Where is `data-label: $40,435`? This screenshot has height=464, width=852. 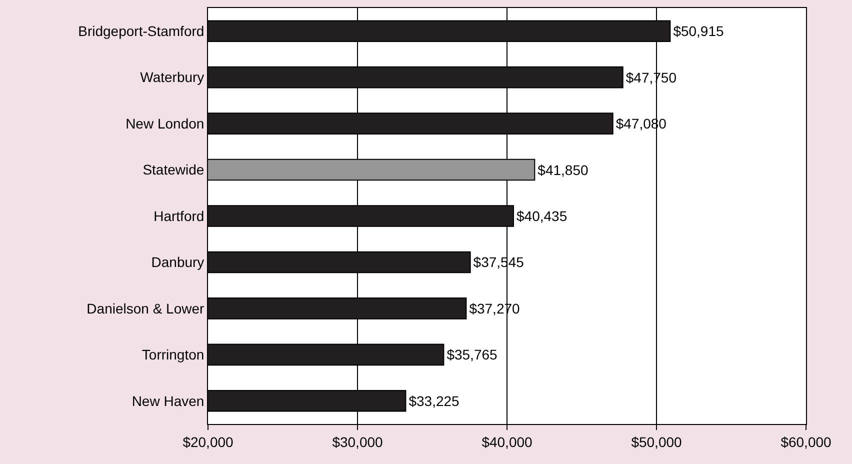
data-label: $40,435 is located at coordinates (542, 216).